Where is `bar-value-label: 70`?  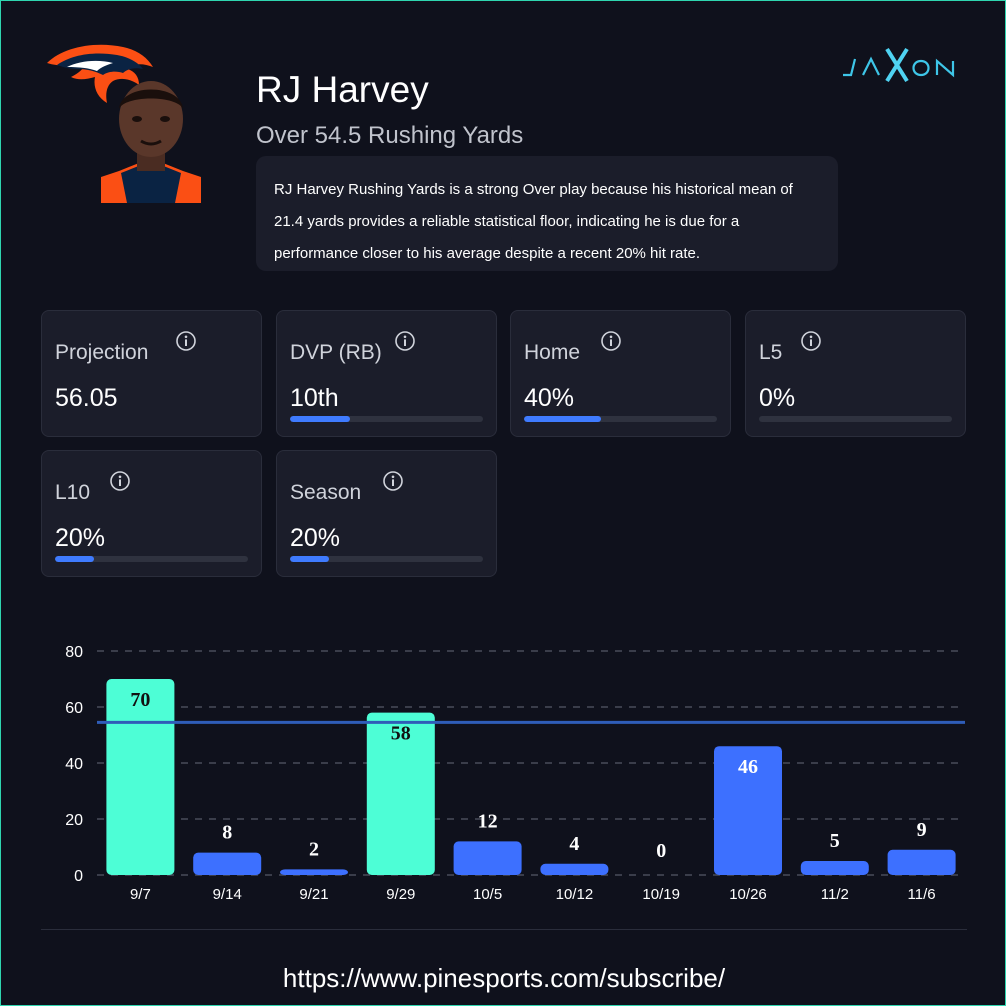
bar-value-label: 70 is located at coordinates (140, 700).